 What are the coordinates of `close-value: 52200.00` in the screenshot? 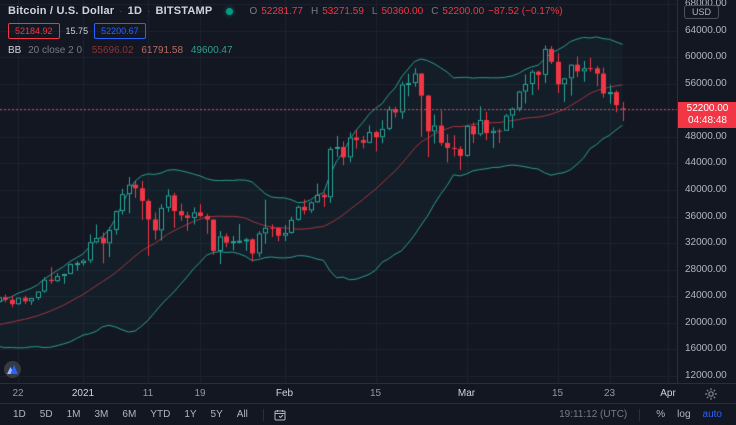 It's located at (463, 11).